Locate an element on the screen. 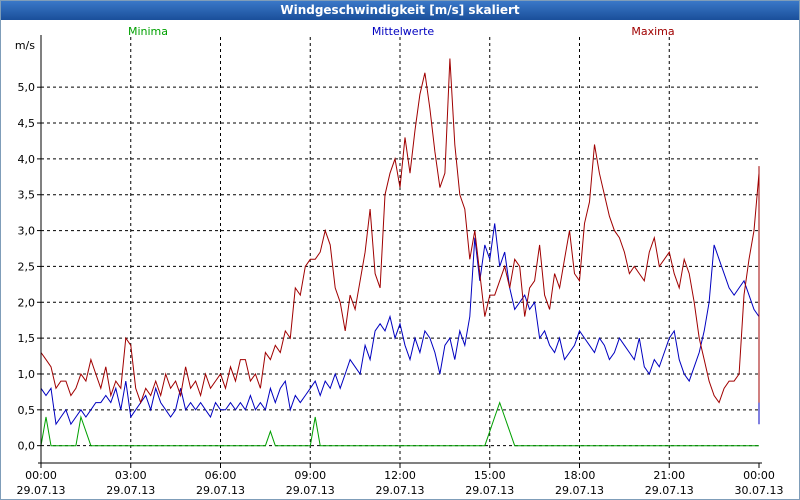 This screenshot has height=500, width=800. x-tick-time-label: 18:00 is located at coordinates (580, 475).